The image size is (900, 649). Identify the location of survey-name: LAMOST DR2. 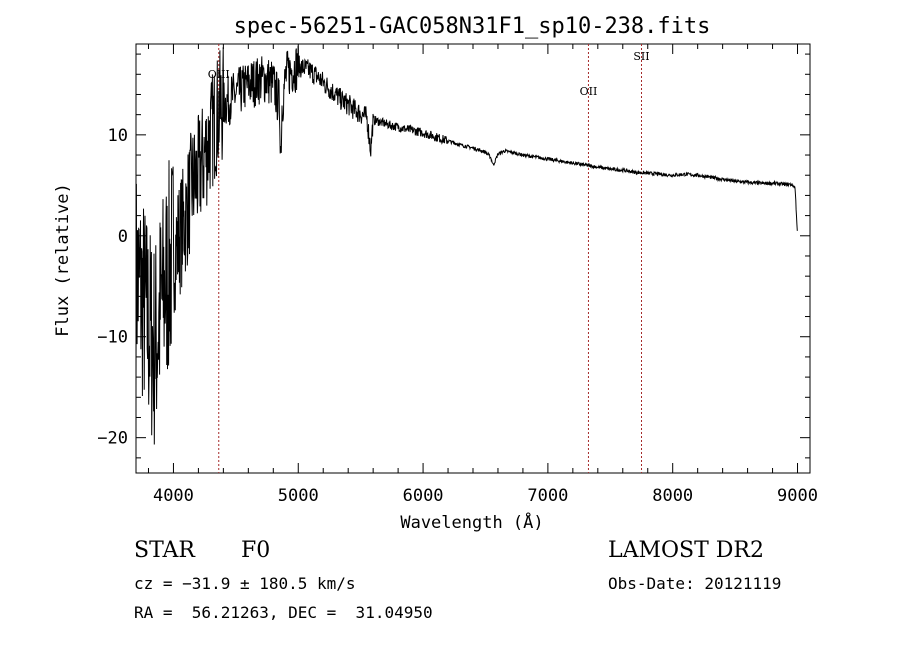
(686, 550).